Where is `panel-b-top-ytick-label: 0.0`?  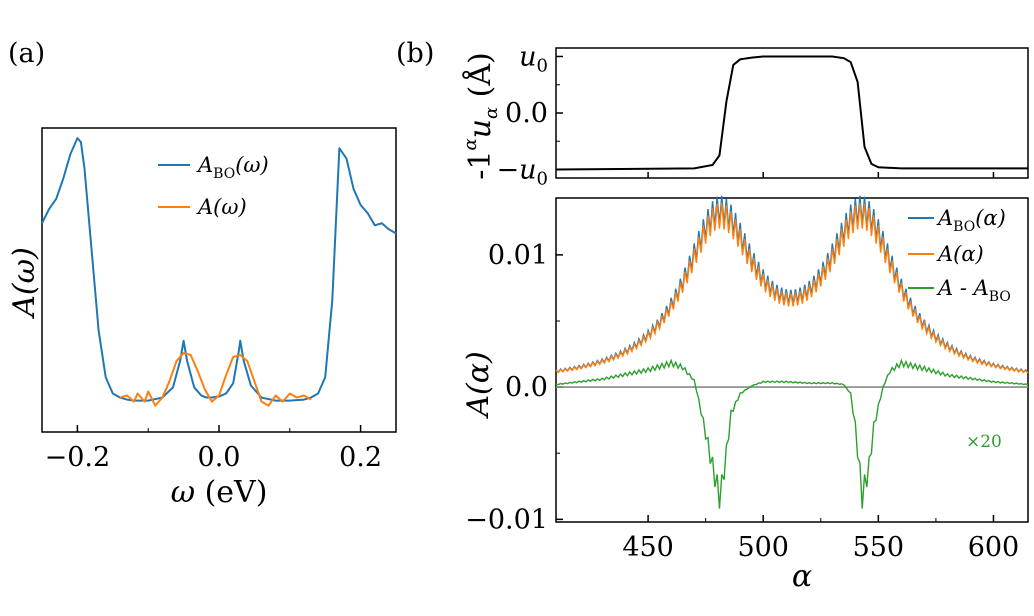 panel-b-top-ytick-label: 0.0 is located at coordinates (526, 113).